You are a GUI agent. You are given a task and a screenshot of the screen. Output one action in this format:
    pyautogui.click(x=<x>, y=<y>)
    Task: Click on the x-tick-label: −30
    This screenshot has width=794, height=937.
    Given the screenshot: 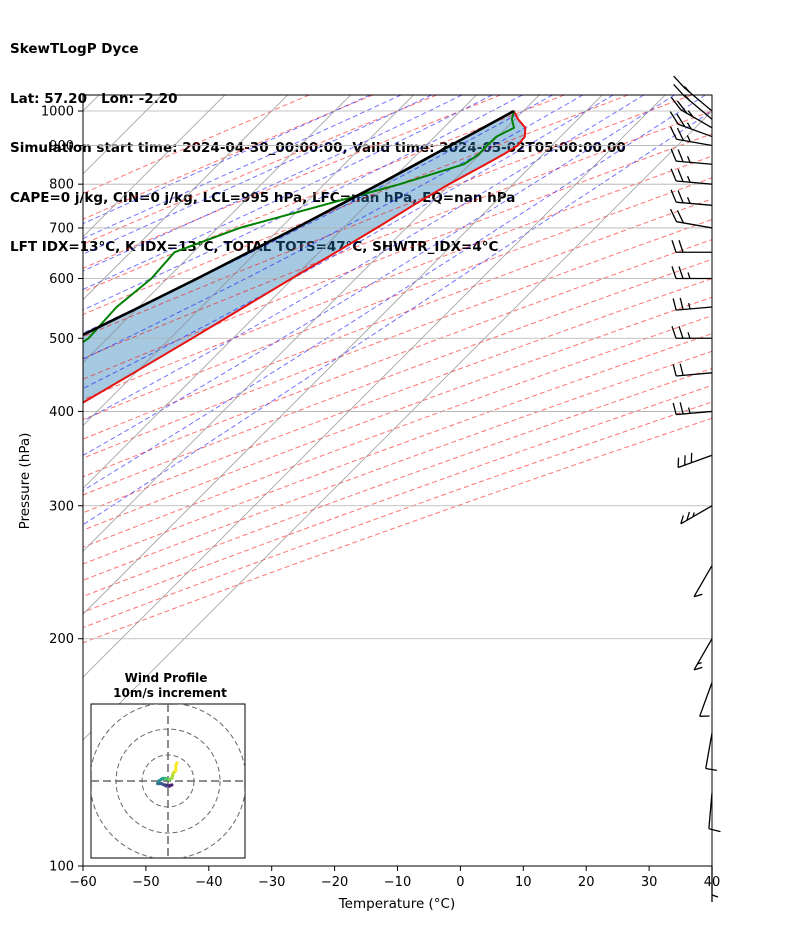 What is the action you would take?
    pyautogui.click(x=271, y=882)
    